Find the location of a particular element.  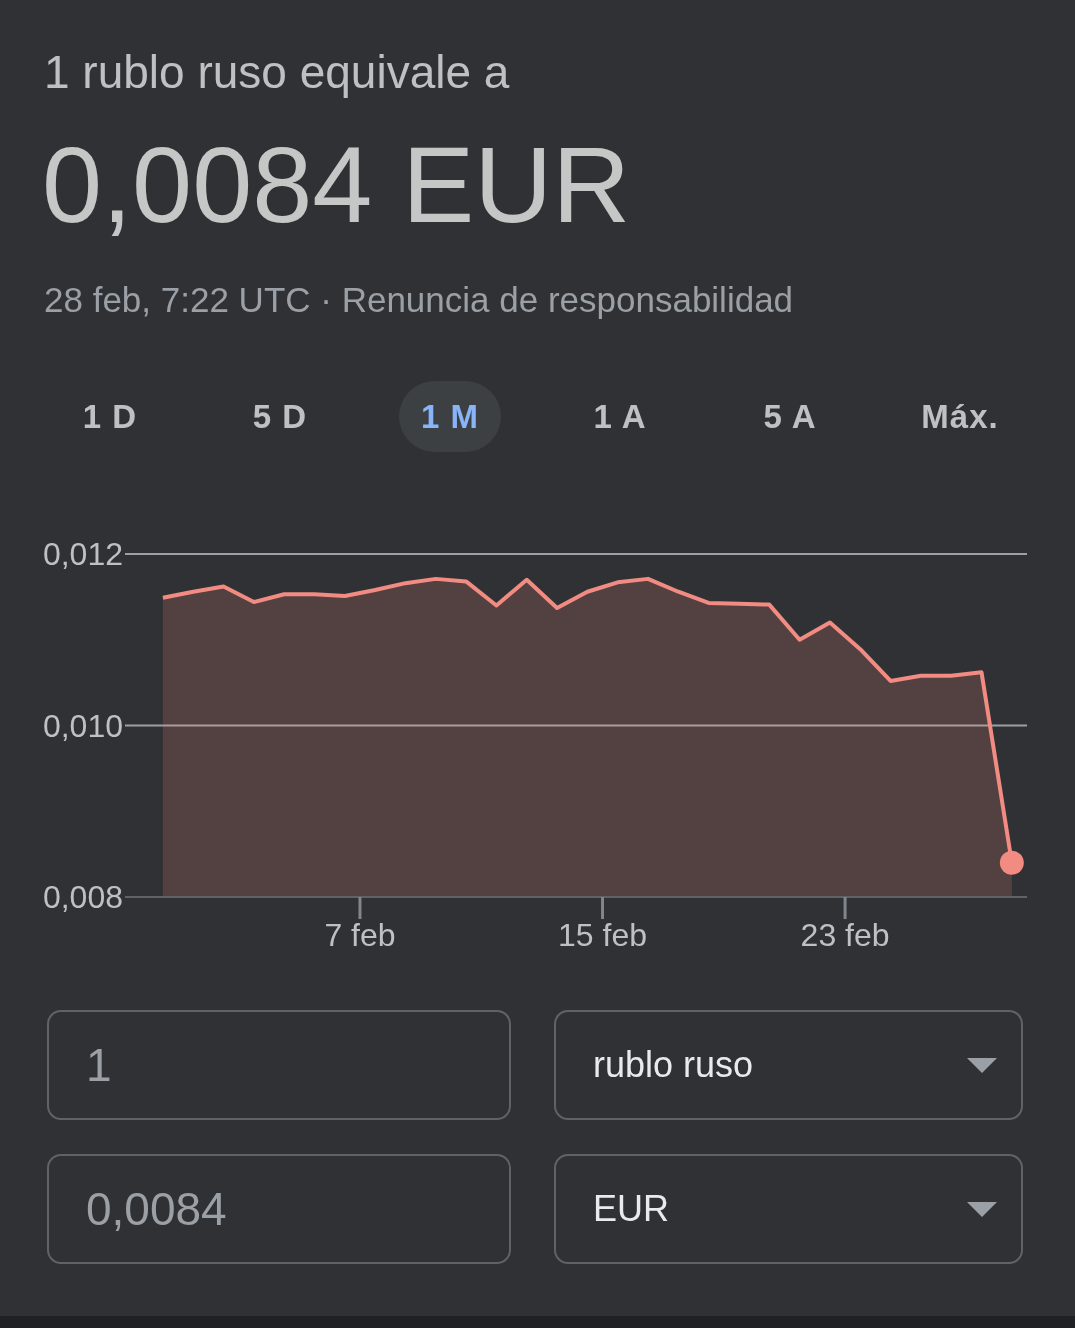

dropdown-field: EUR is located at coordinates (788, 1209).